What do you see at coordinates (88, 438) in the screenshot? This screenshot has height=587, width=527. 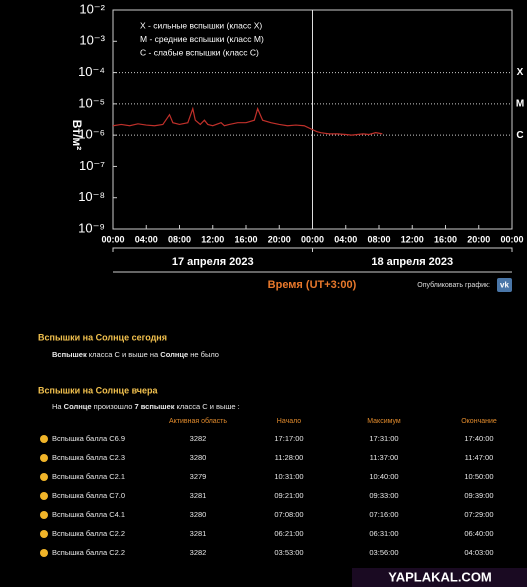 I see `table-cell: Вспышка балла C6.9` at bounding box center [88, 438].